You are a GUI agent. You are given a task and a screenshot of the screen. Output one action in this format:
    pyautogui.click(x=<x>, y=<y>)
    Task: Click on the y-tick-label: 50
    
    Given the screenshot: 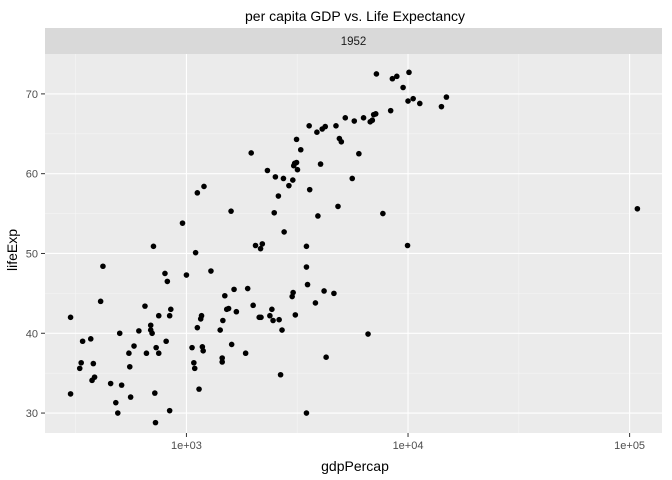 What is the action you would take?
    pyautogui.click(x=32, y=254)
    